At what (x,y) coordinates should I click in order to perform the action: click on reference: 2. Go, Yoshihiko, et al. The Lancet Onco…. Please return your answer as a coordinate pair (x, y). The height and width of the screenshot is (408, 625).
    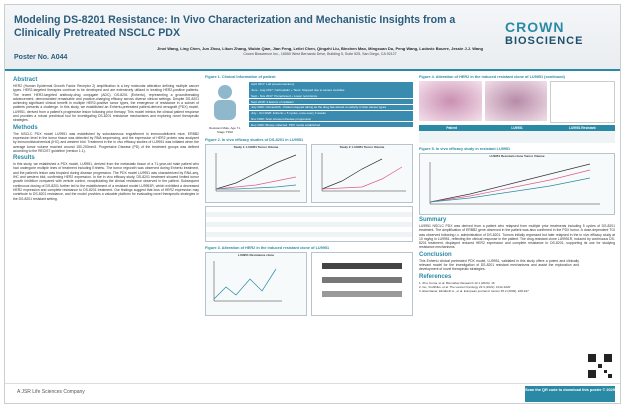
    Looking at the image, I should click on (465, 286).